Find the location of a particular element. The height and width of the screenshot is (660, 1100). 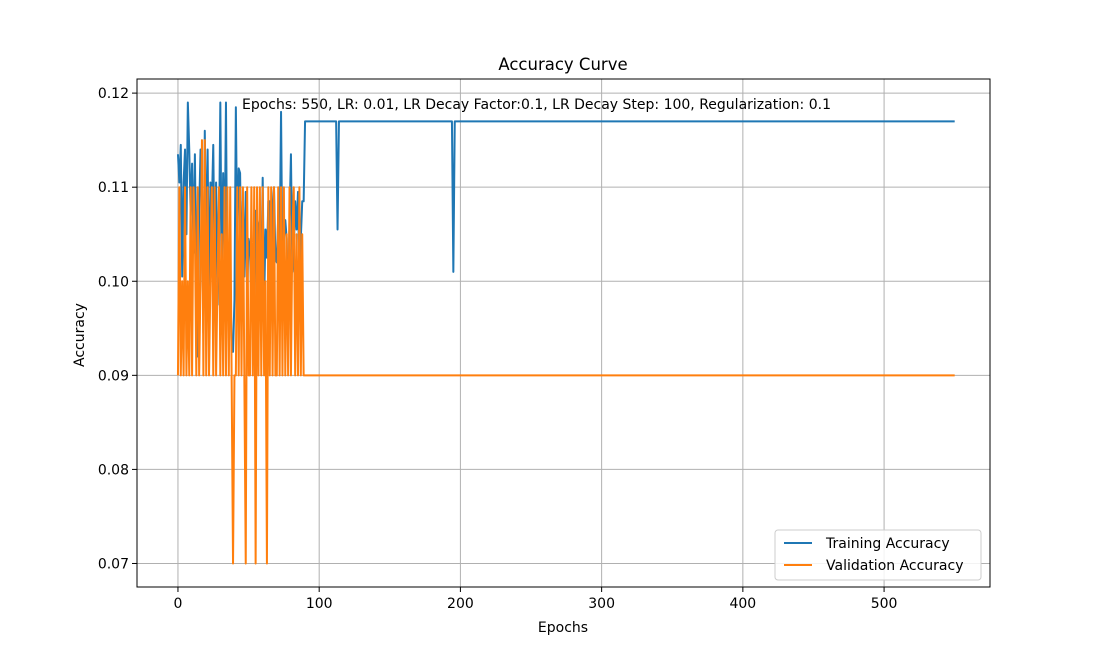

legend-box is located at coordinates (878, 555).